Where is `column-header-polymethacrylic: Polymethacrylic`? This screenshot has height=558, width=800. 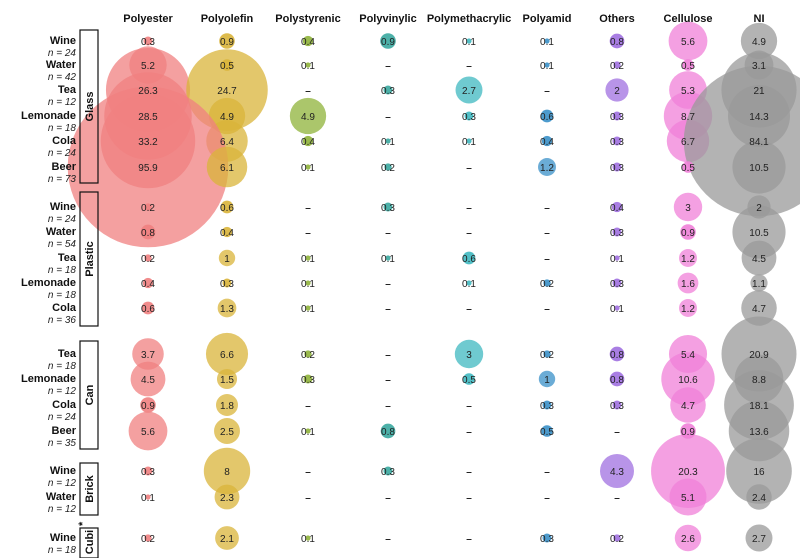 column-header-polymethacrylic: Polymethacrylic is located at coordinates (469, 19).